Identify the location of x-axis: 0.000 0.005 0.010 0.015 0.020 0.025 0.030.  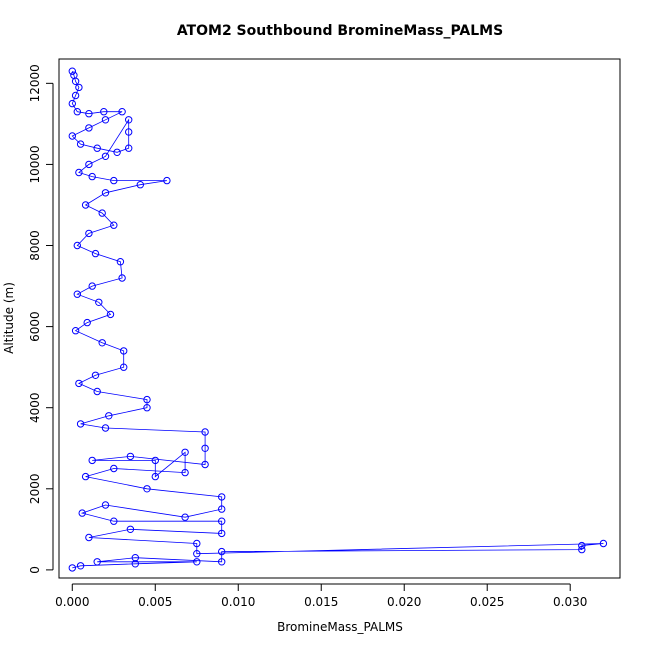
(321, 596).